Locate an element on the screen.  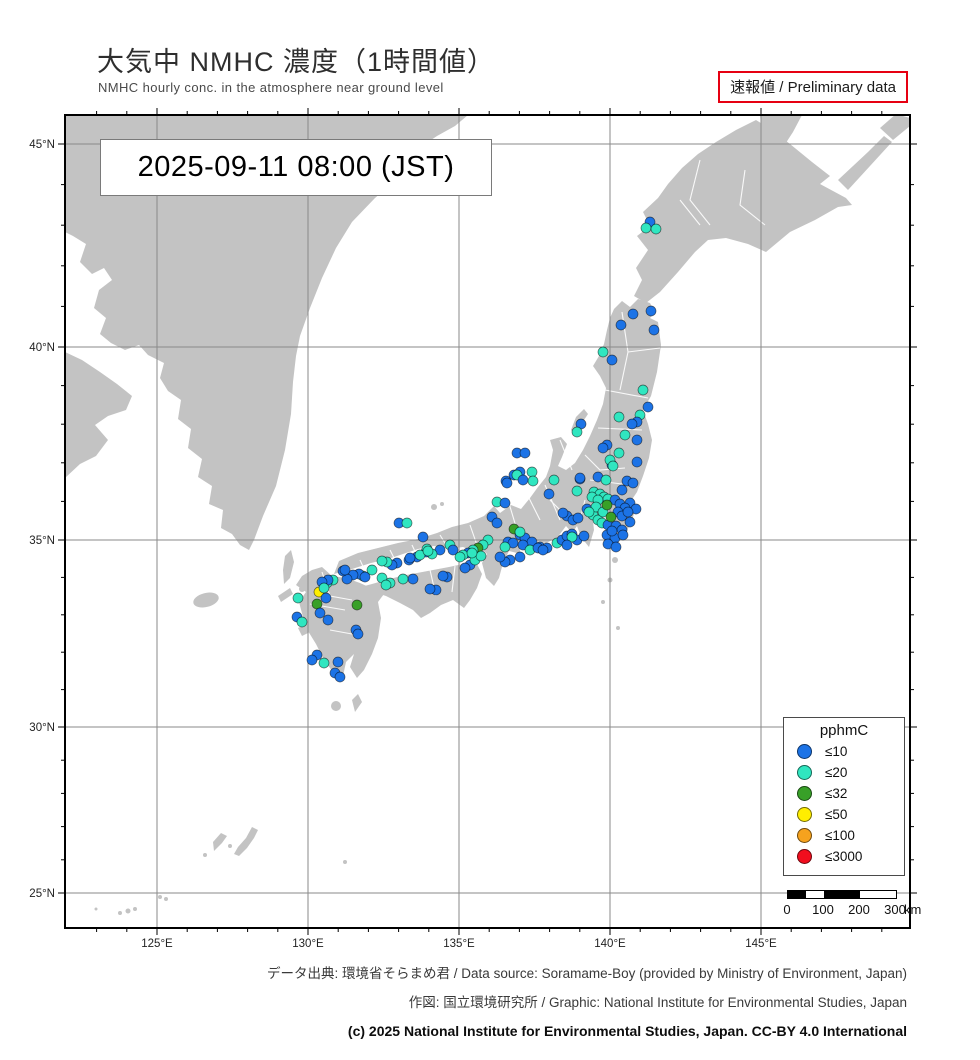
svg-text: 125°E is located at coordinates (157, 944).